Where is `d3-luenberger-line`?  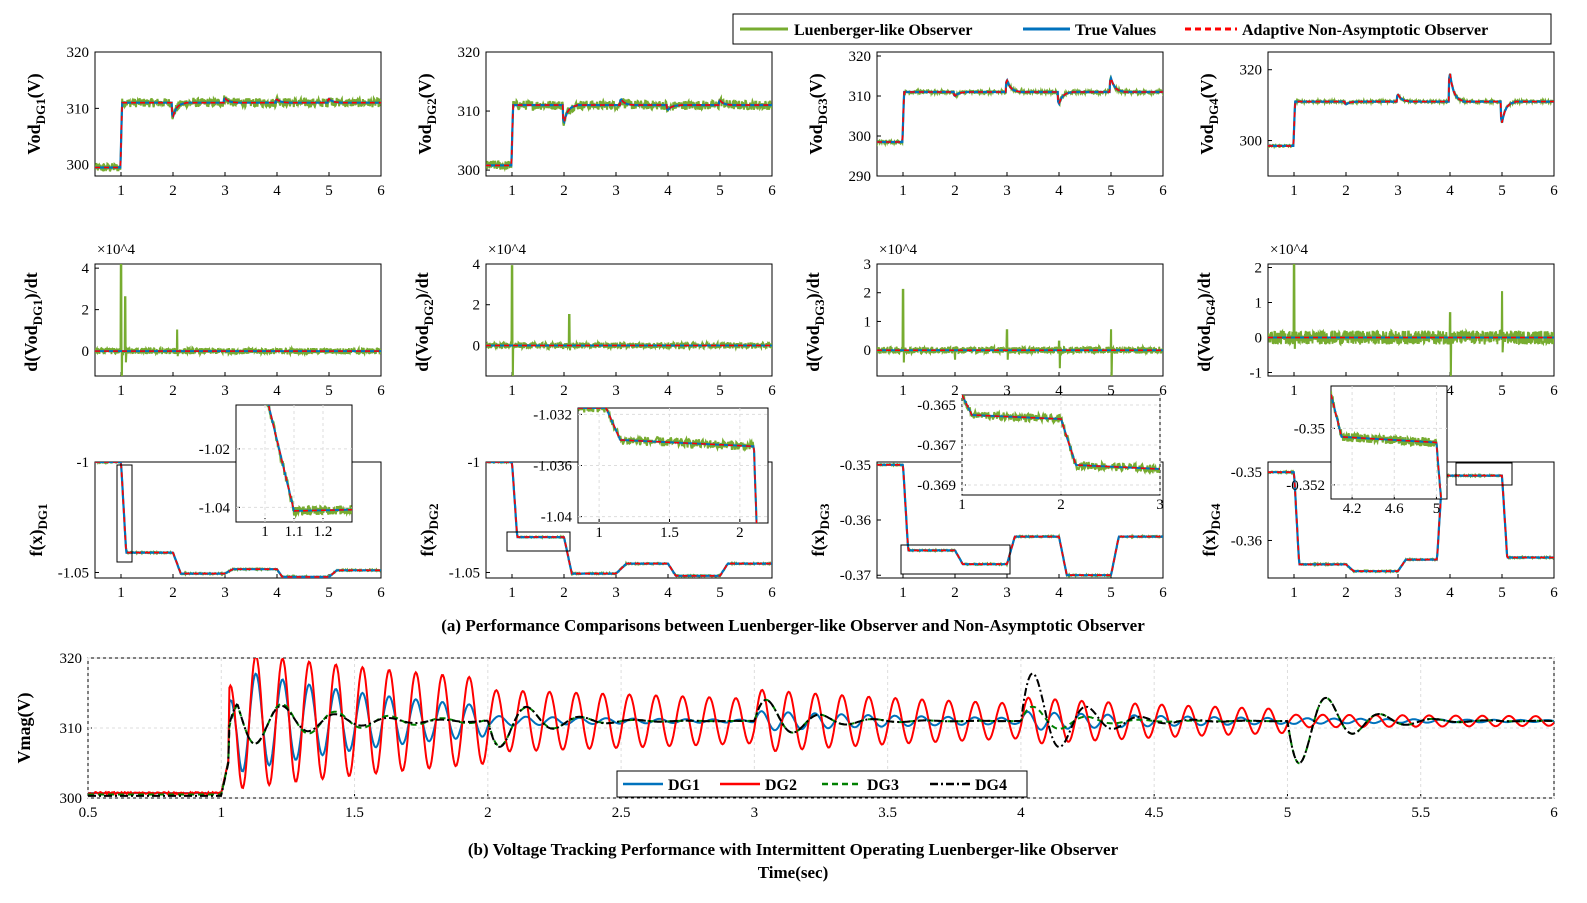
d3-luenberger-line is located at coordinates (1020, 332).